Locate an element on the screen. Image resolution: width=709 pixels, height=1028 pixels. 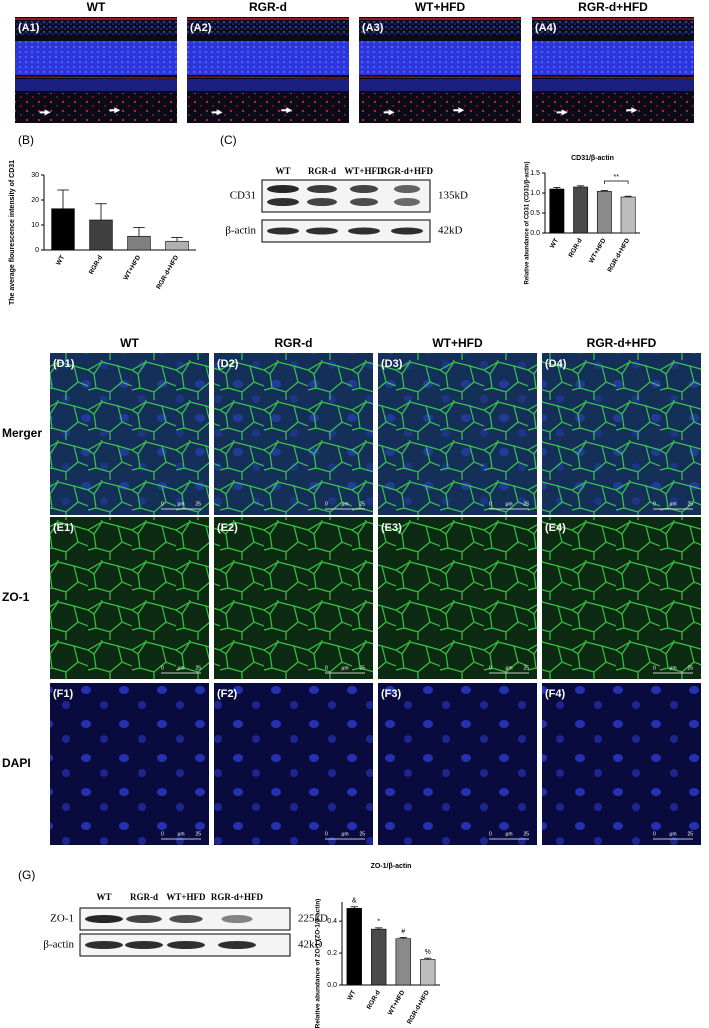
blot-row-label: β-actin is located at coordinates (58, 945).